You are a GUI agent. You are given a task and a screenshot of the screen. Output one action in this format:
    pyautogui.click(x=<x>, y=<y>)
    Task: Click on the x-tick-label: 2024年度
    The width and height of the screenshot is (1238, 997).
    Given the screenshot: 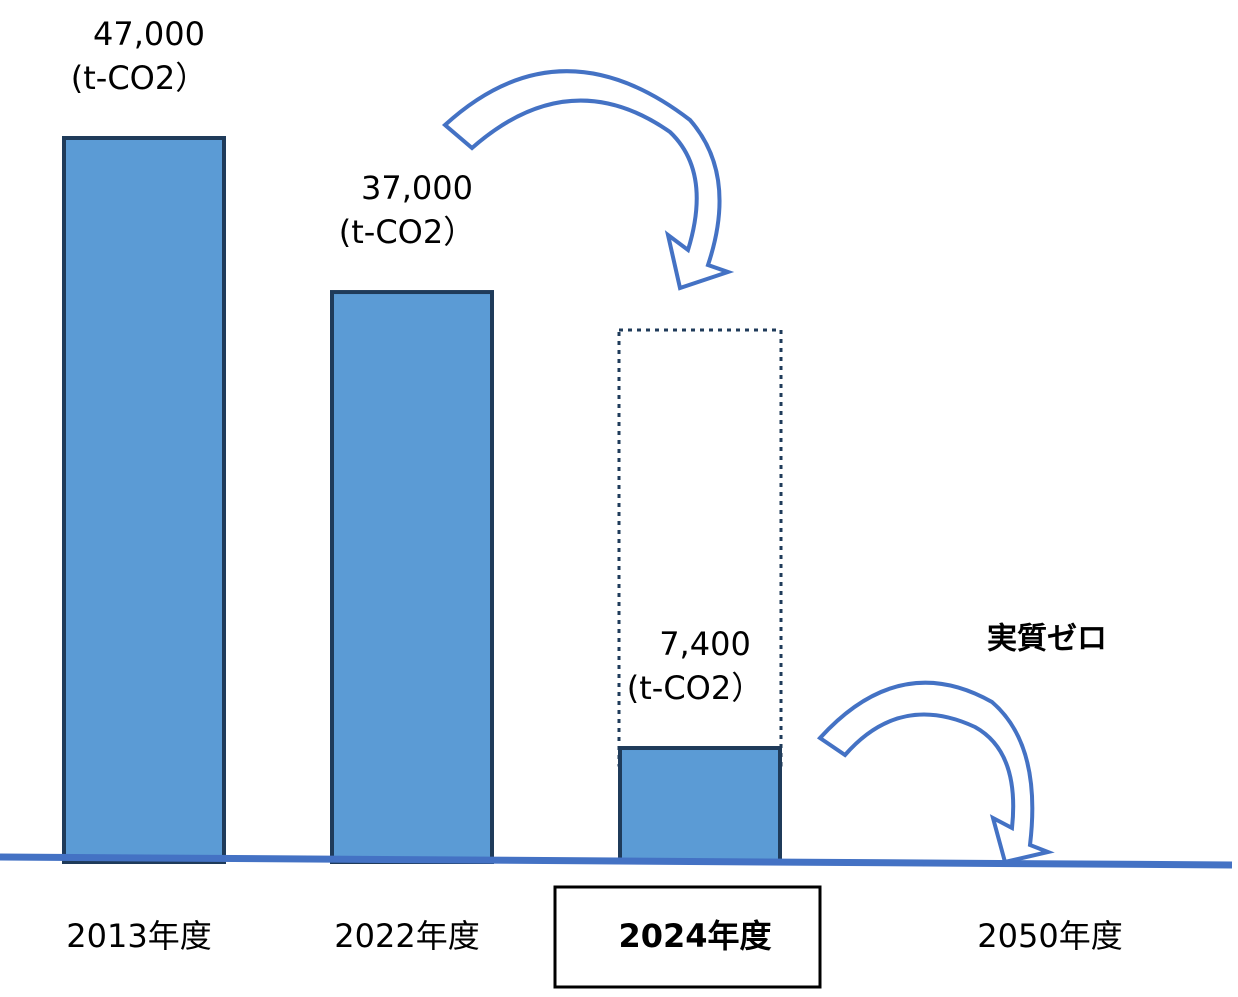 What is the action you would take?
    pyautogui.click(x=694, y=936)
    